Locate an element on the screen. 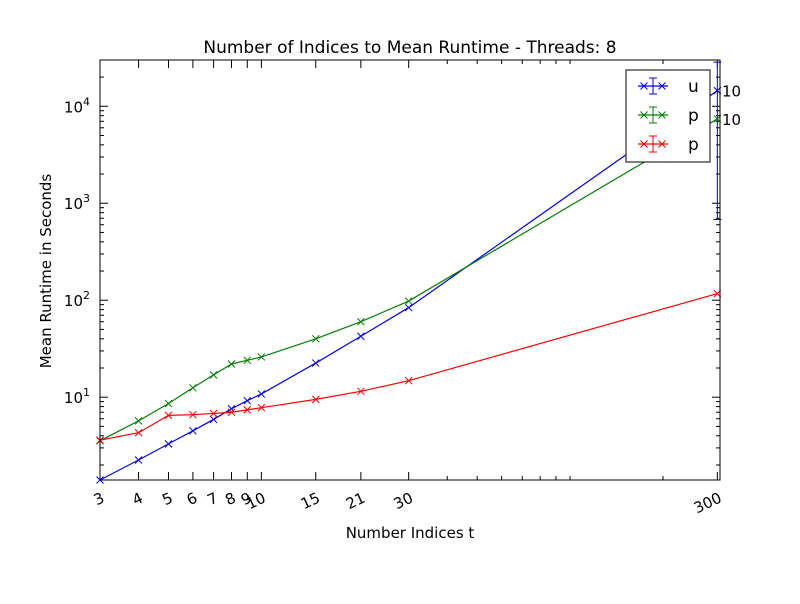 The width and height of the screenshot is (800, 604). legend-entry: u is located at coordinates (668, 87).